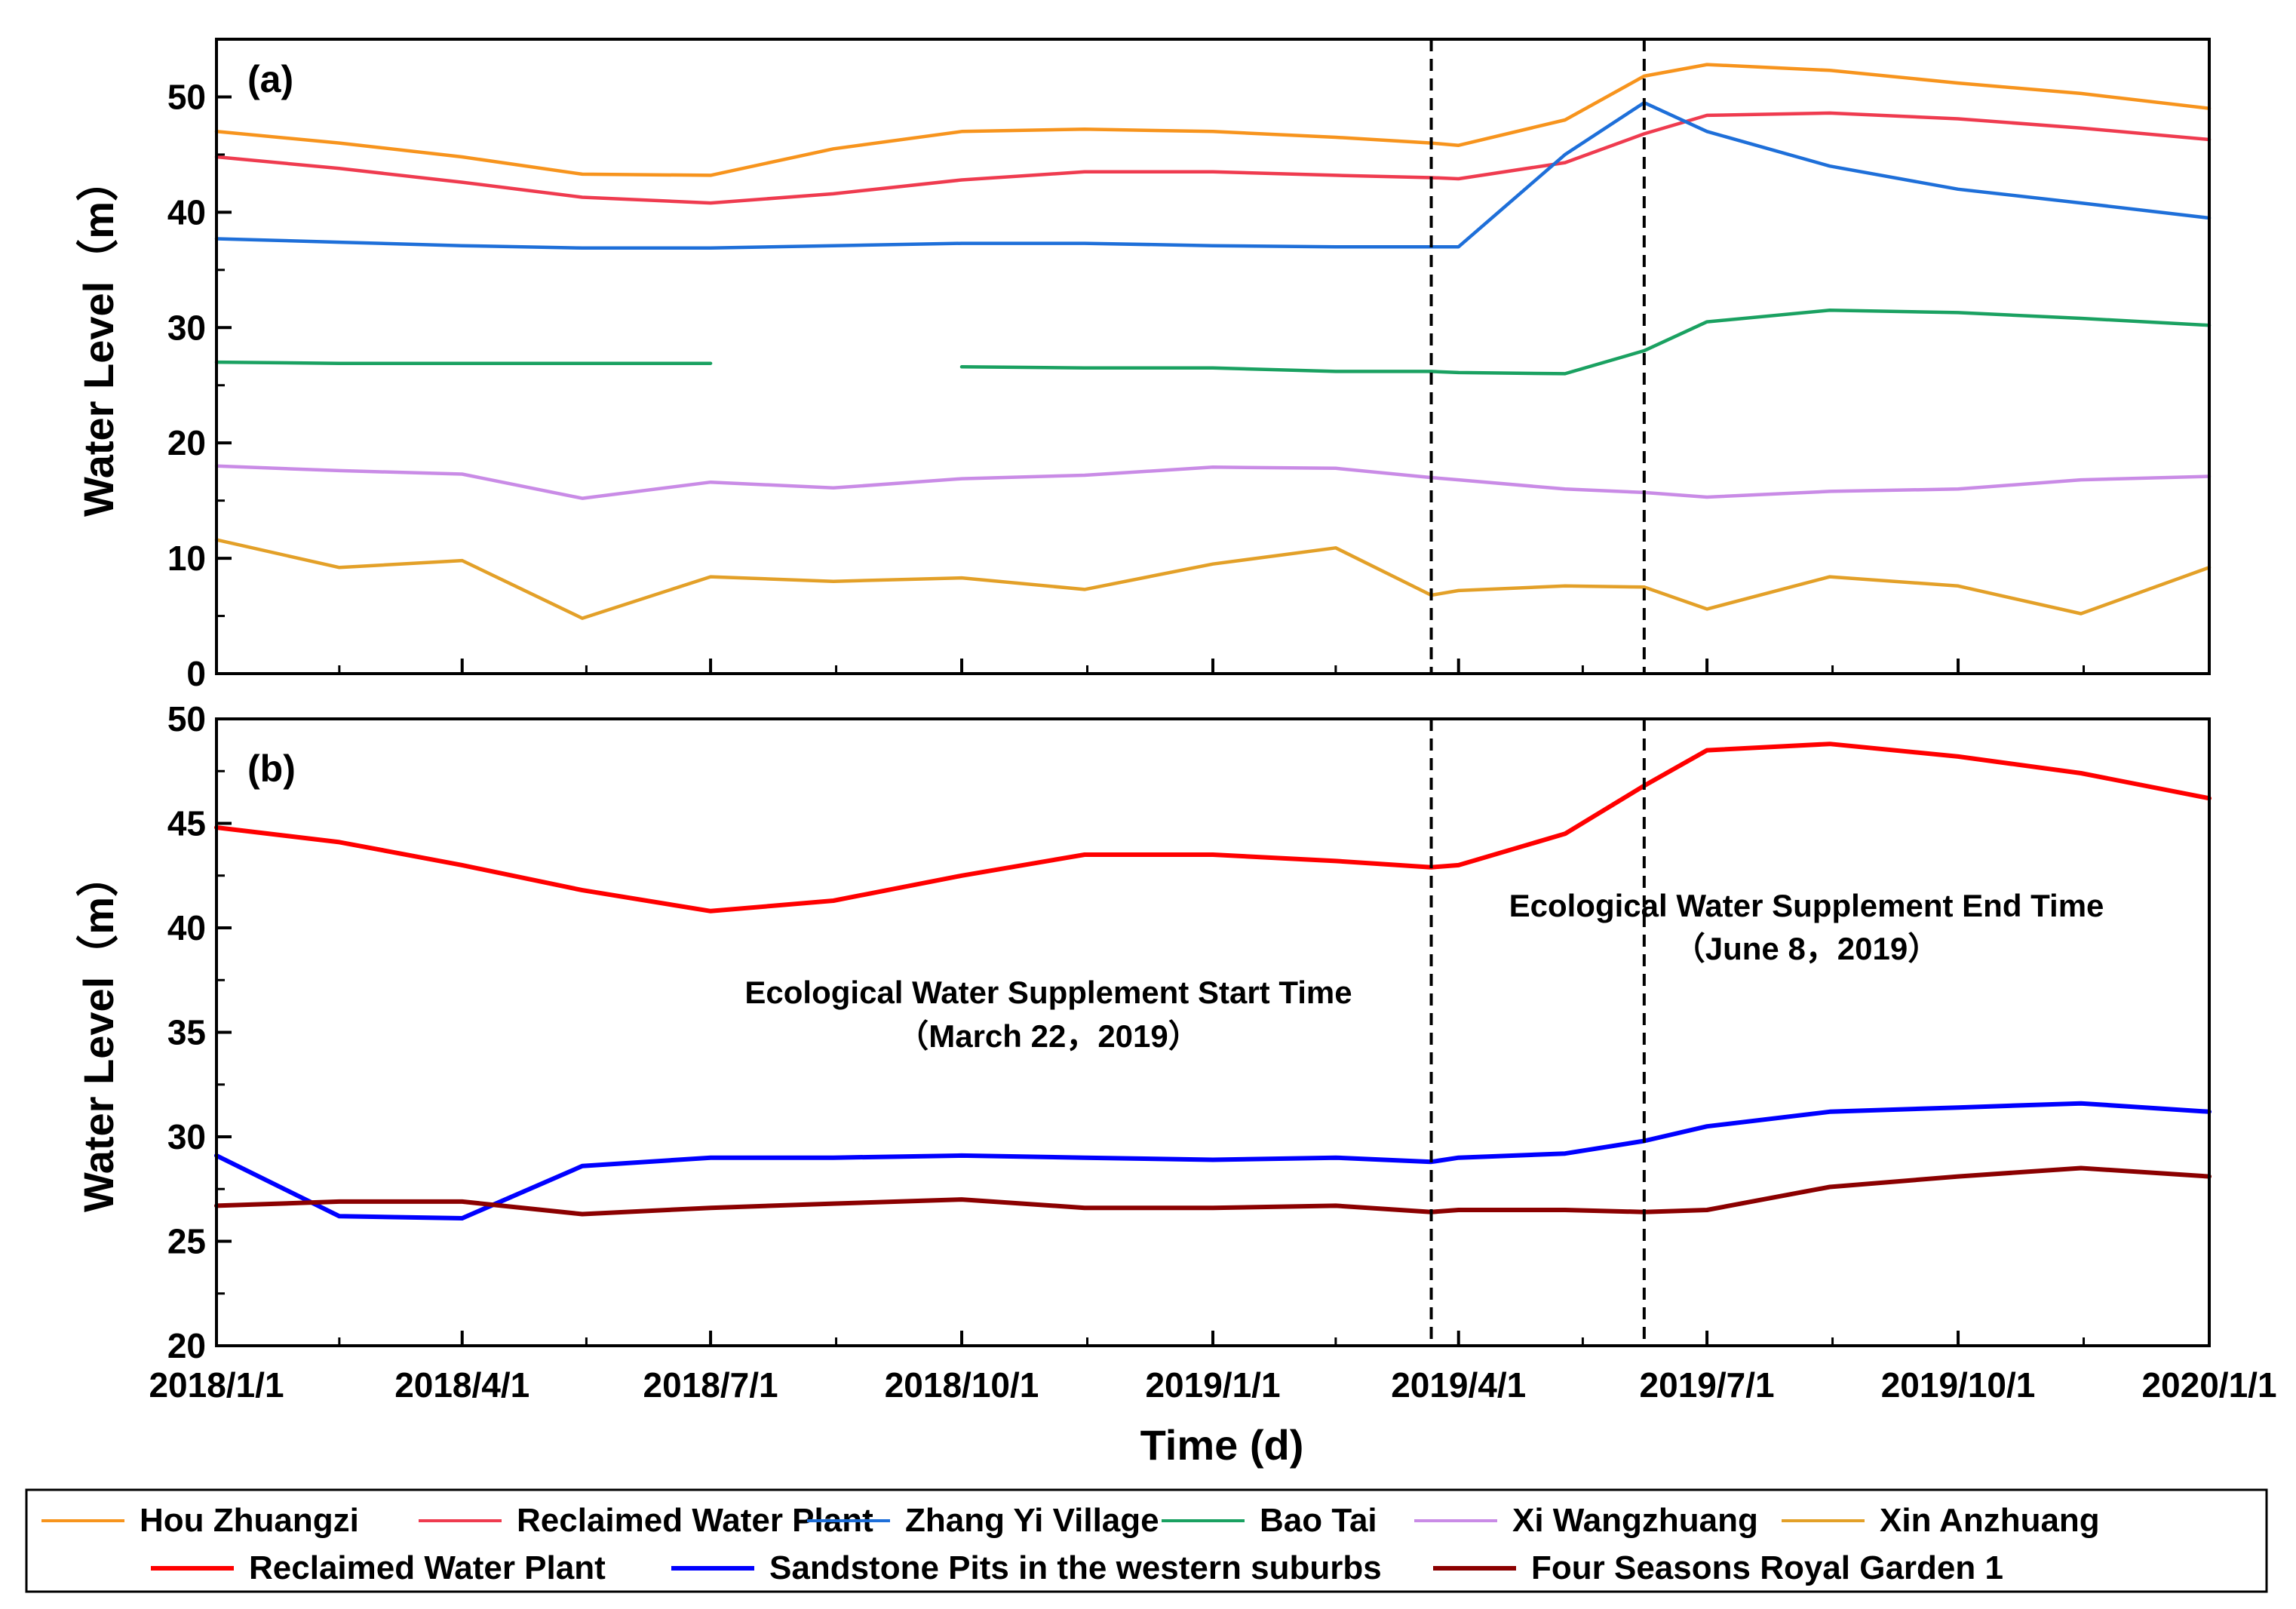 The width and height of the screenshot is (2296, 1609). Describe the element at coordinates (1213, 158) in the screenshot. I see `panel-a-series-1-line` at that location.